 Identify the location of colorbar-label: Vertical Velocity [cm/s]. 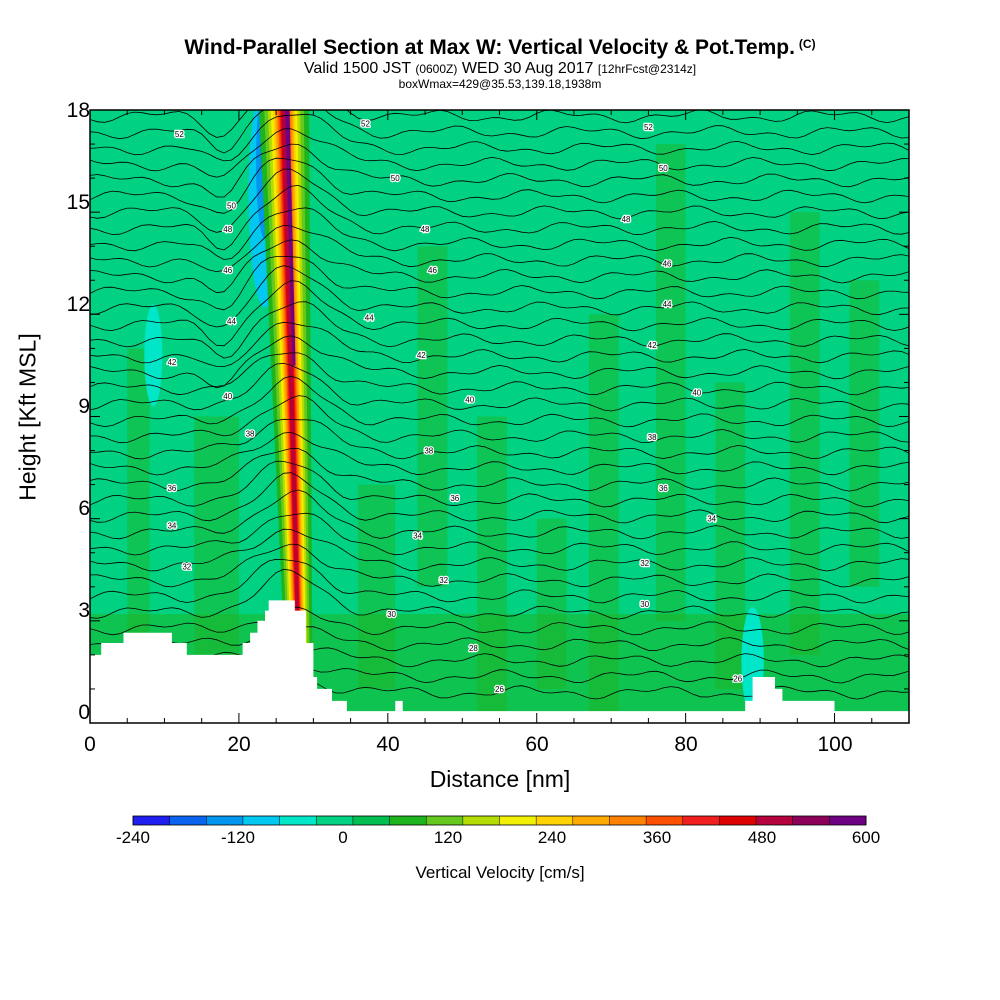
(500, 872).